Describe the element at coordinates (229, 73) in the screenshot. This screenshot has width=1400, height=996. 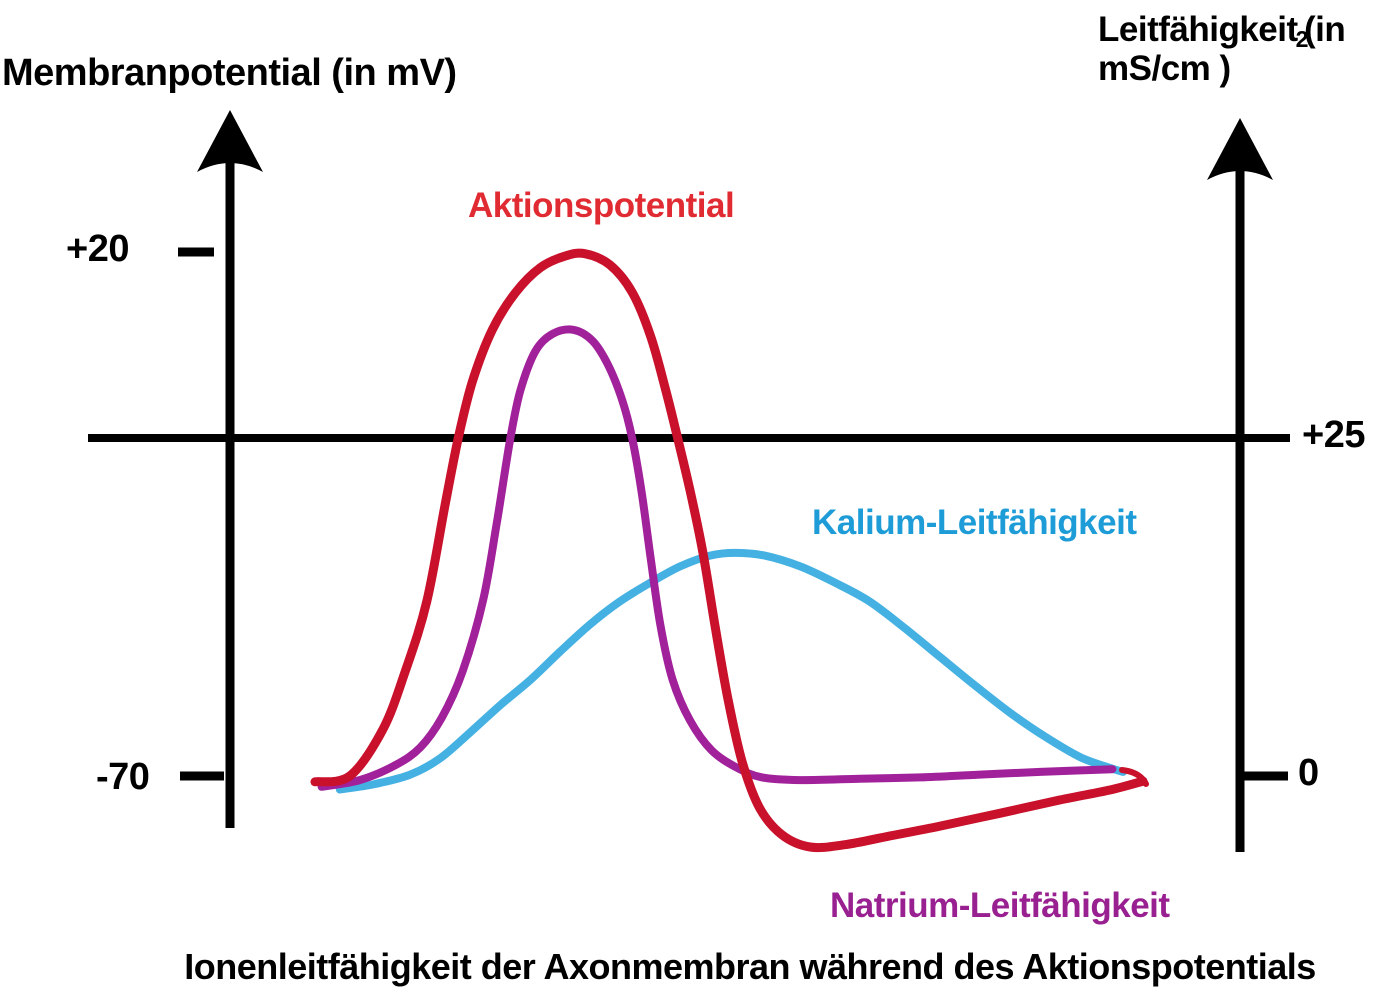
I see `left-axis-title: Membranpotential (in mV)` at that location.